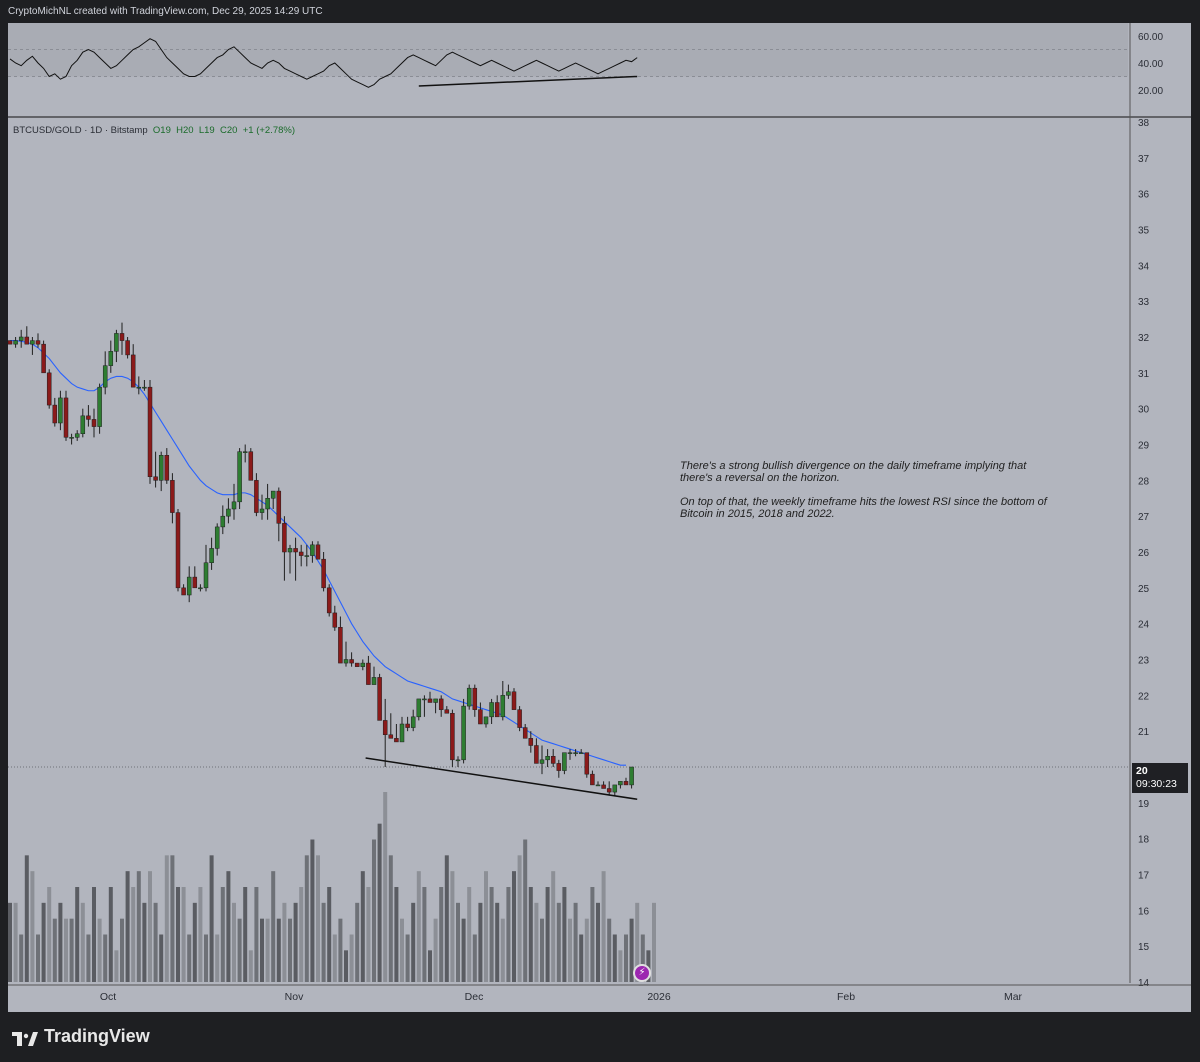 This screenshot has height=1062, width=1200. I want to click on price-tick-label: 21, so click(1144, 732).